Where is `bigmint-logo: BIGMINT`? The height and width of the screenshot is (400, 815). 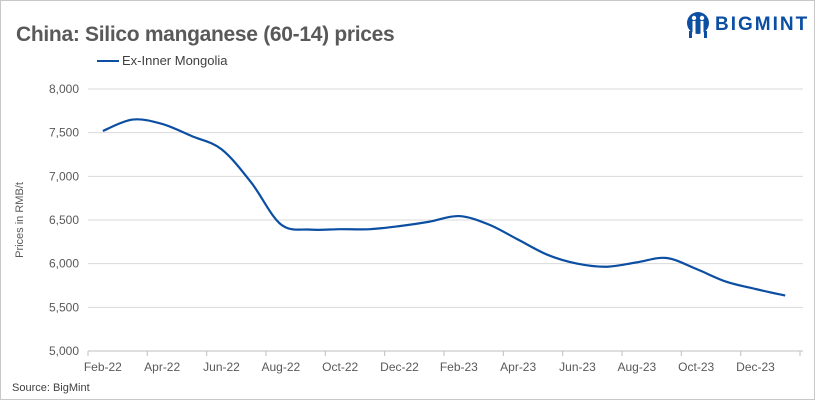
bigmint-logo: BIGMINT is located at coordinates (747, 25).